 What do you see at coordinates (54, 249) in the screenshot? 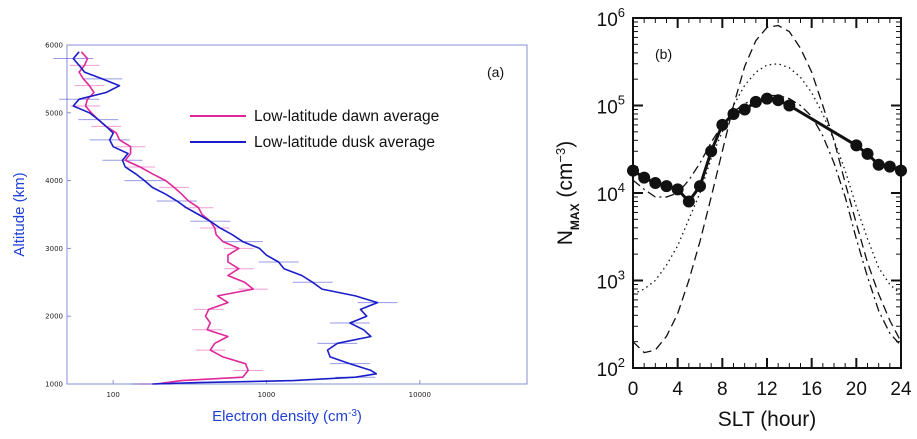
I see `panel-a-y-tick-label: 3000` at bounding box center [54, 249].